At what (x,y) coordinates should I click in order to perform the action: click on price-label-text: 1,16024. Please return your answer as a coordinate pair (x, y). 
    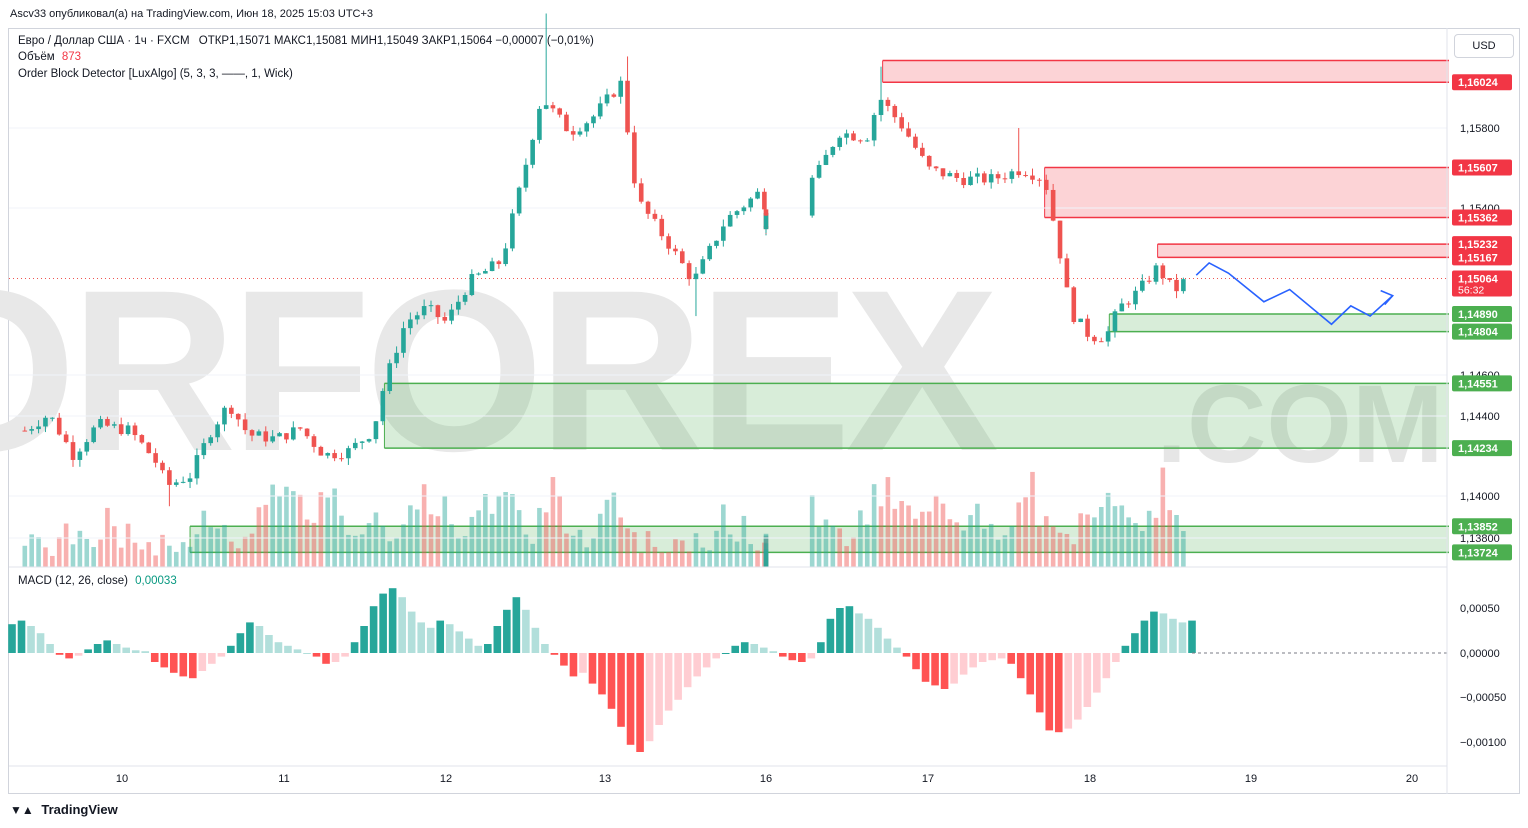
    Looking at the image, I should click on (1478, 83).